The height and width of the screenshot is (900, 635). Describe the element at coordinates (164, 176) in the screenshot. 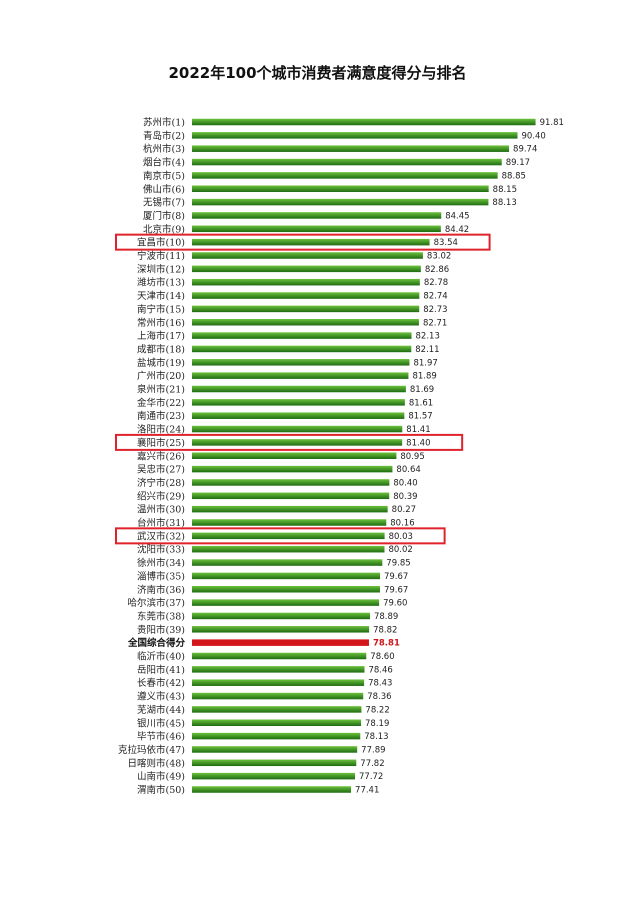

I see `category-label: 南京市(5)` at that location.